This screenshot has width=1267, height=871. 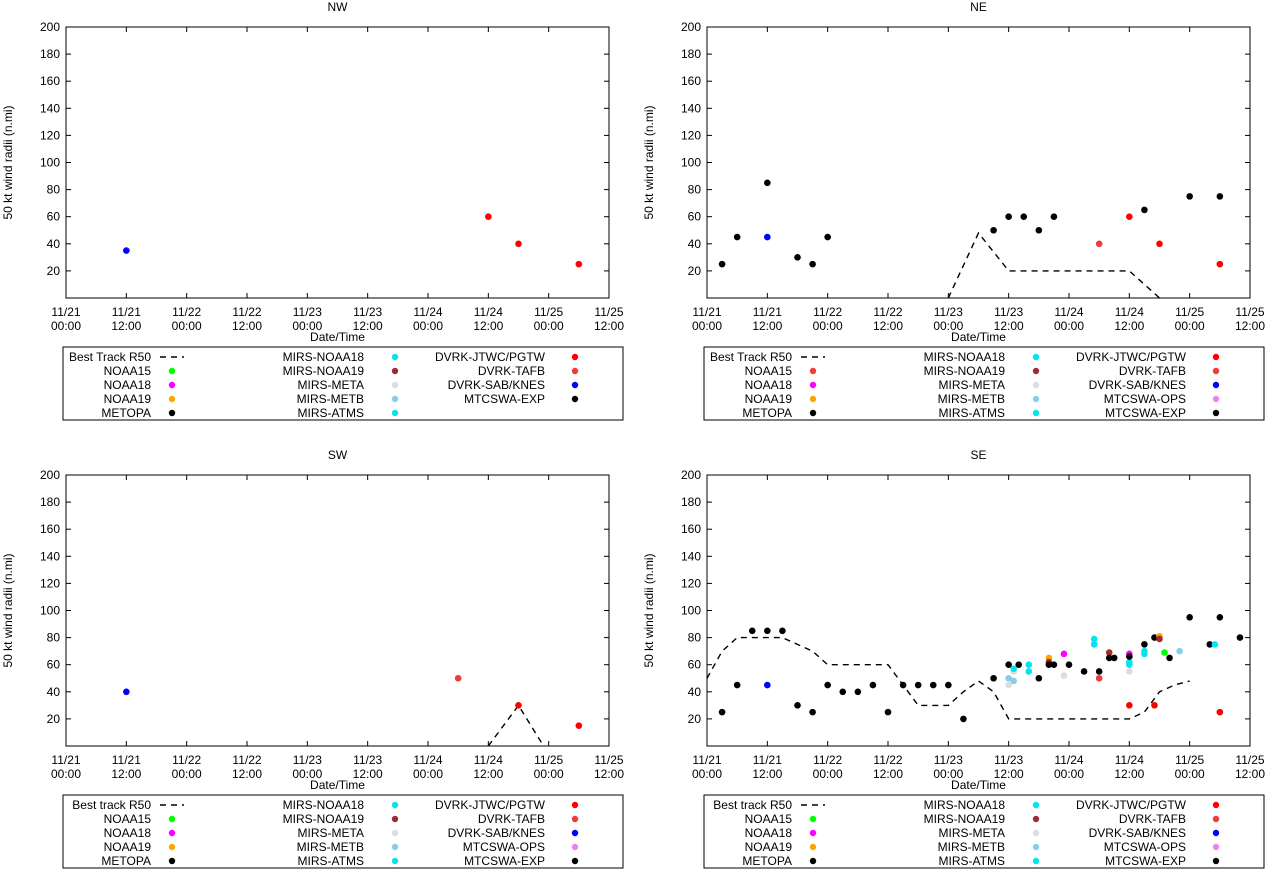 I want to click on legend-label: Best track R50, so click(x=752, y=805).